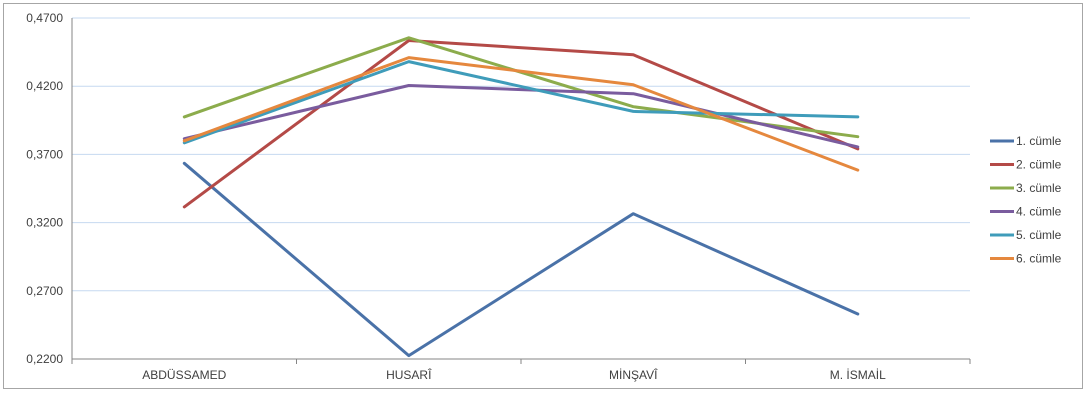 The image size is (1088, 394). Describe the element at coordinates (1039, 141) in the screenshot. I see `legend-label: 1. cümle` at that location.